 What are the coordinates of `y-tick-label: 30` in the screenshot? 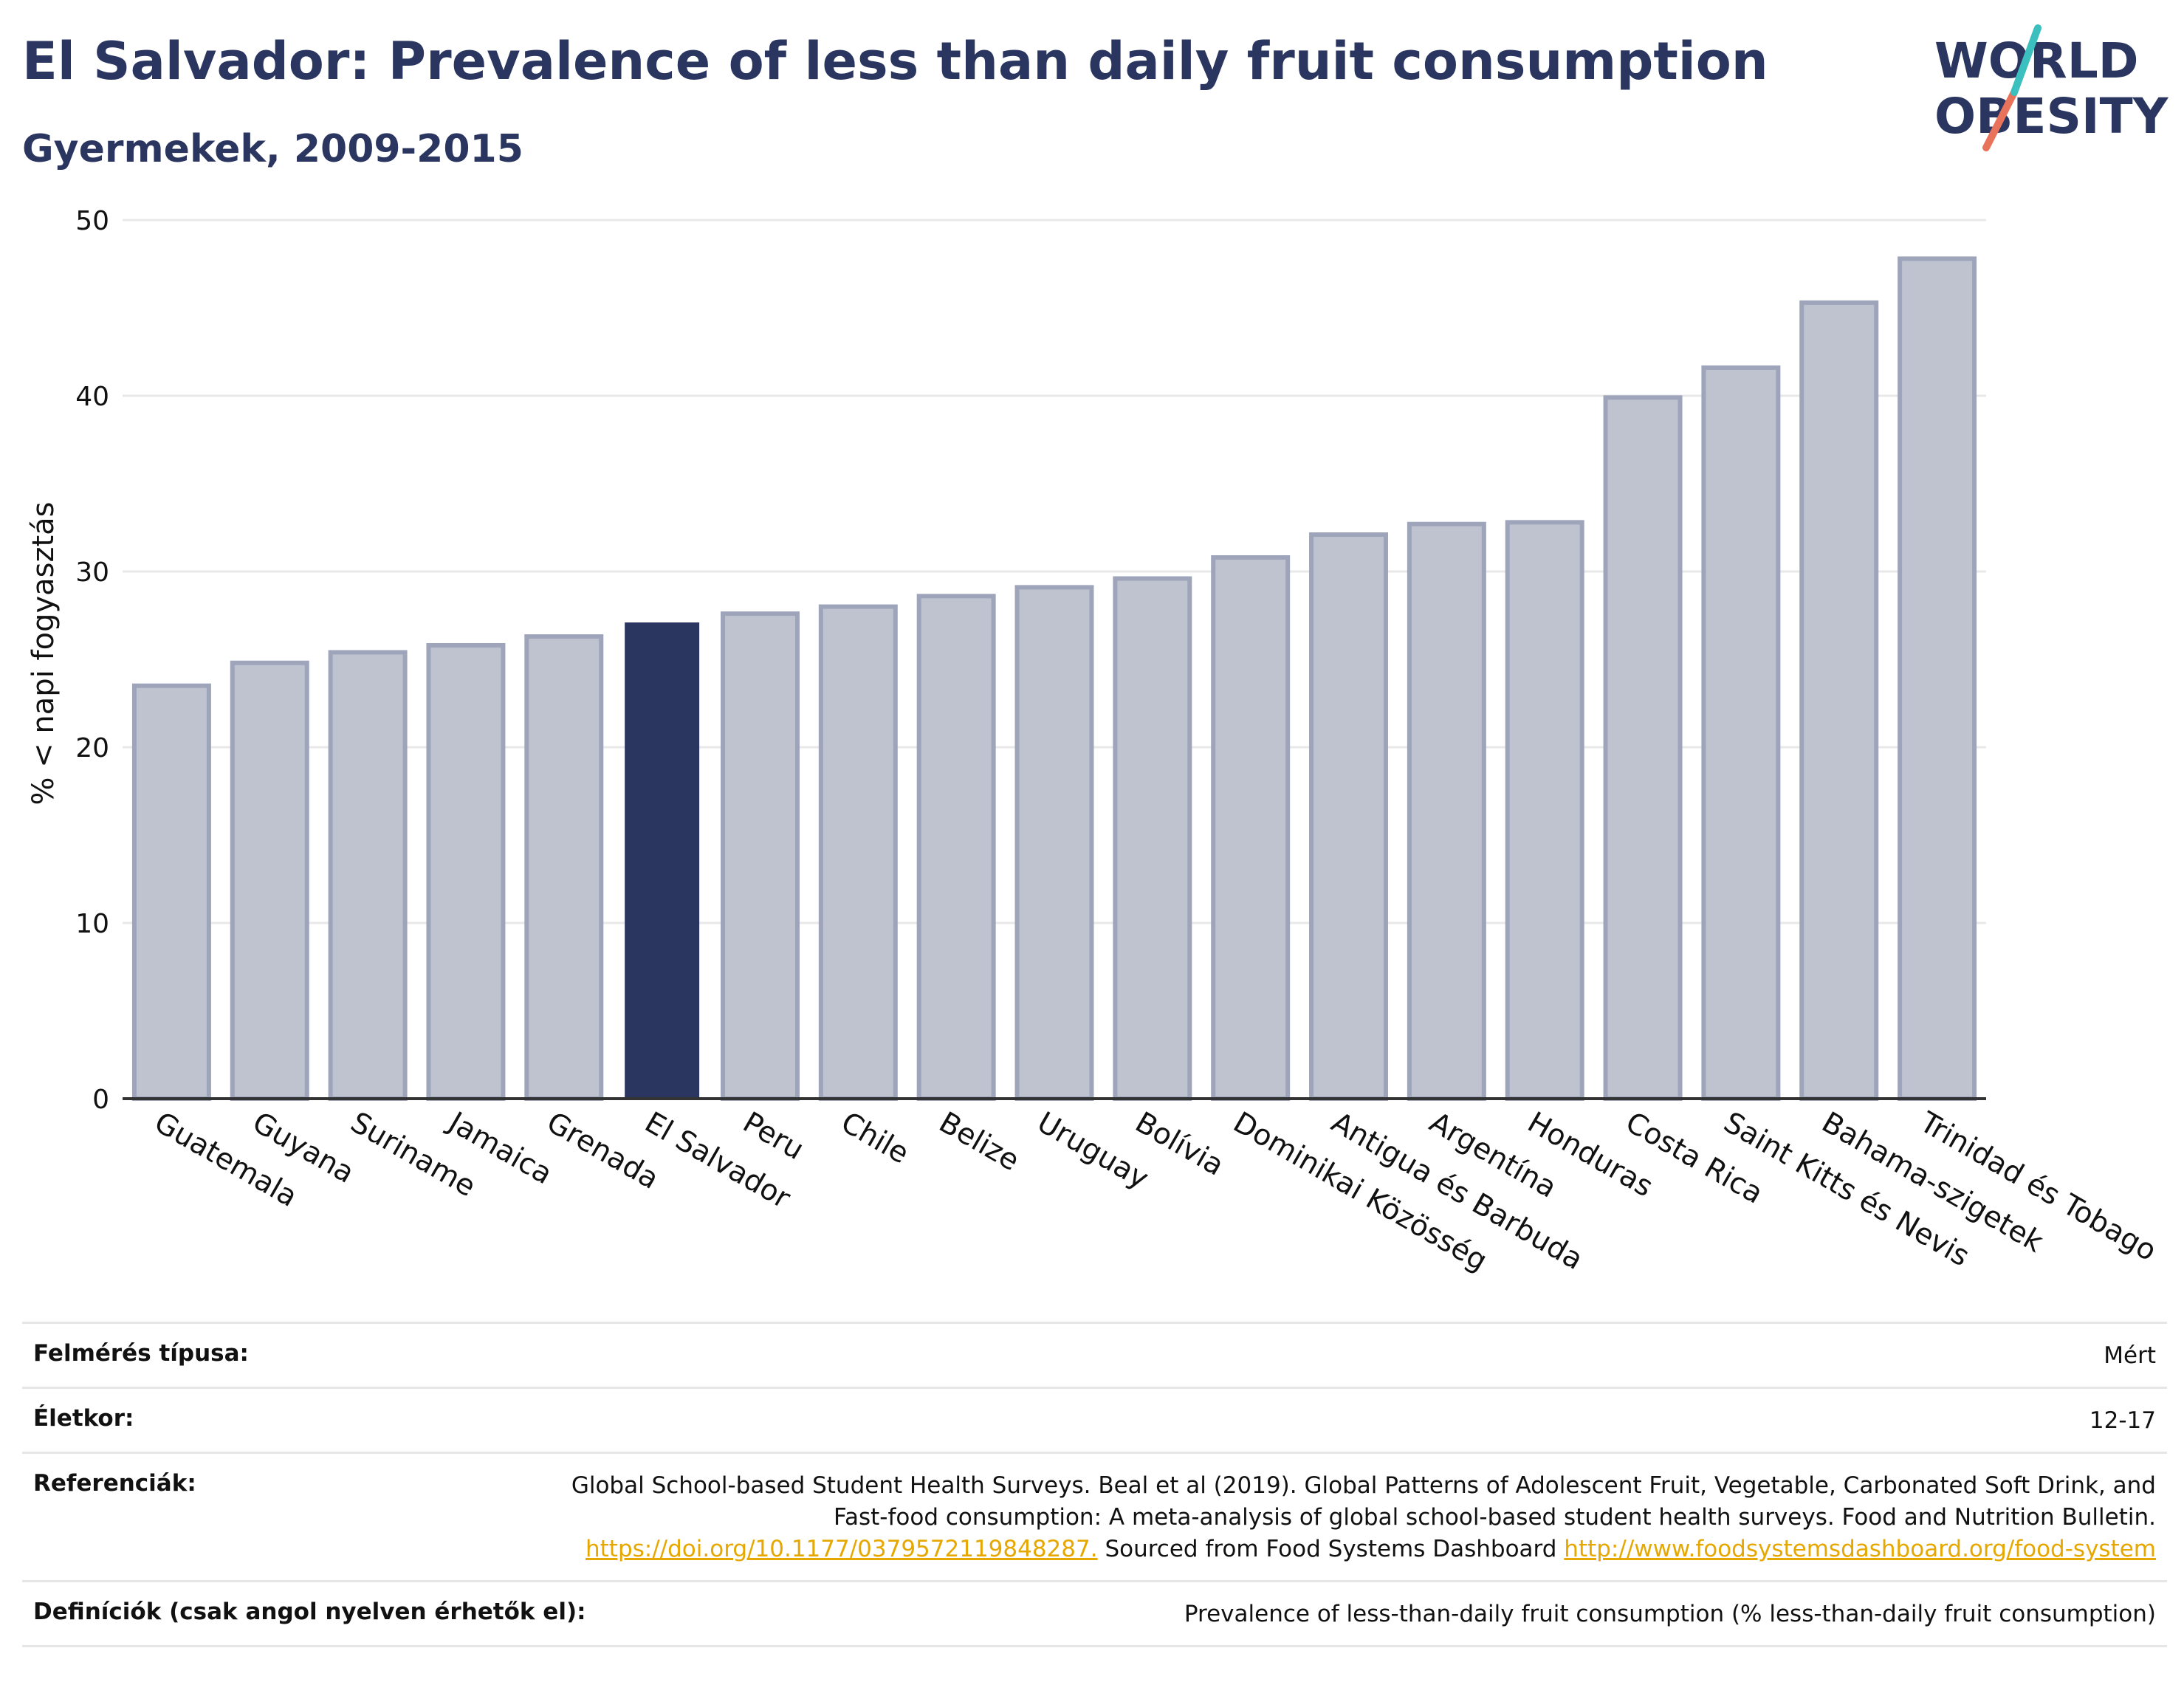 It's located at (92, 572).